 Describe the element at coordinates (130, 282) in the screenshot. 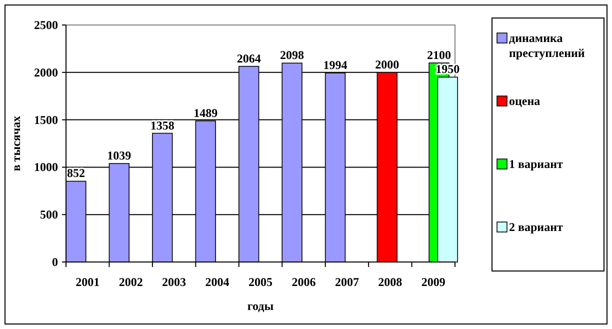

I see `x-tick-label: 2002` at that location.